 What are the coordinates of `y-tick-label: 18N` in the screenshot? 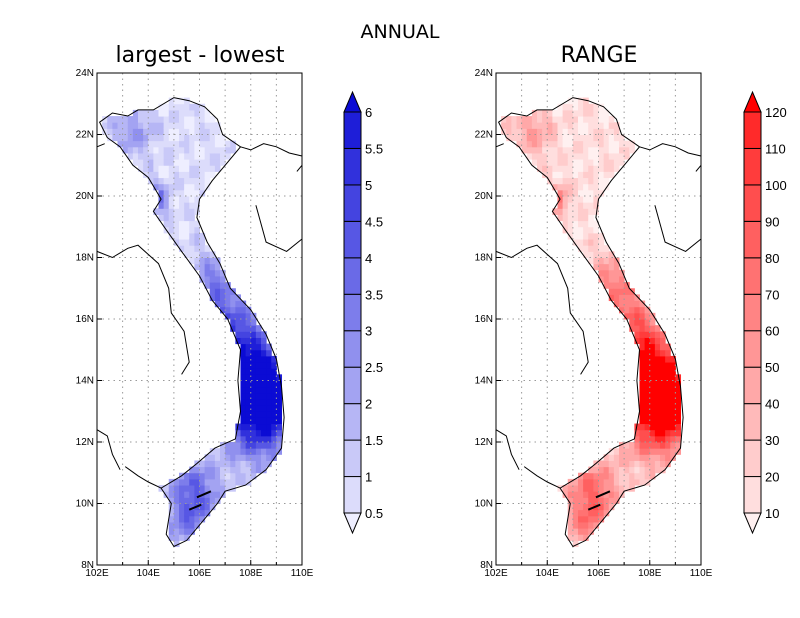 It's located at (484, 258).